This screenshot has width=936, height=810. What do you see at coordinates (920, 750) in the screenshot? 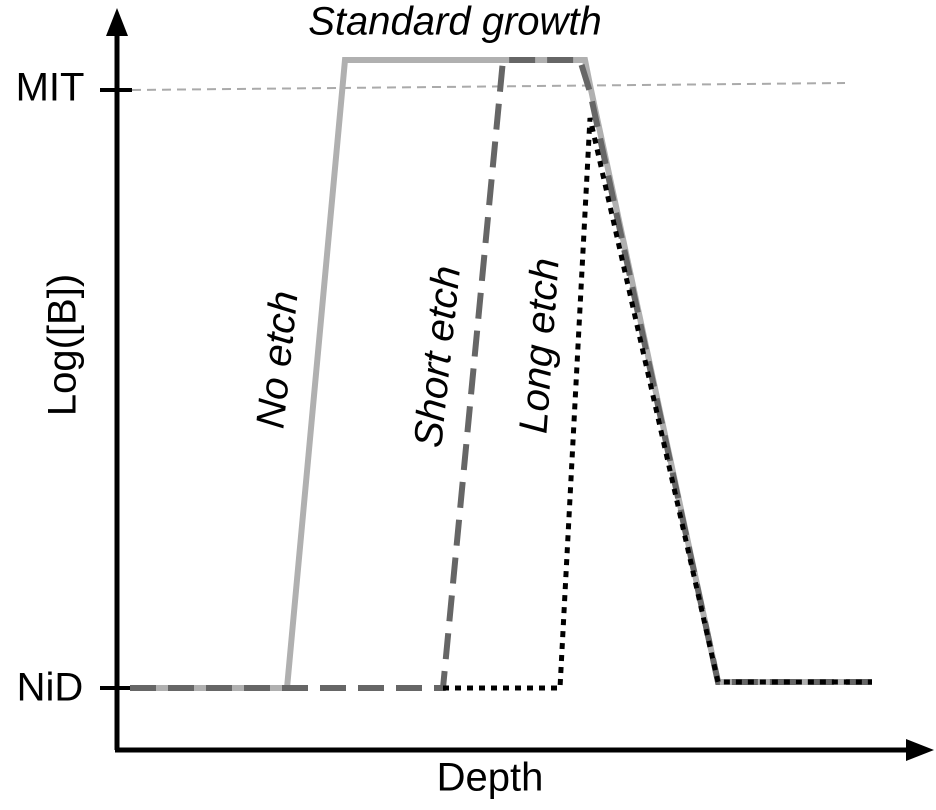
I see `x-axis-arrow` at bounding box center [920, 750].